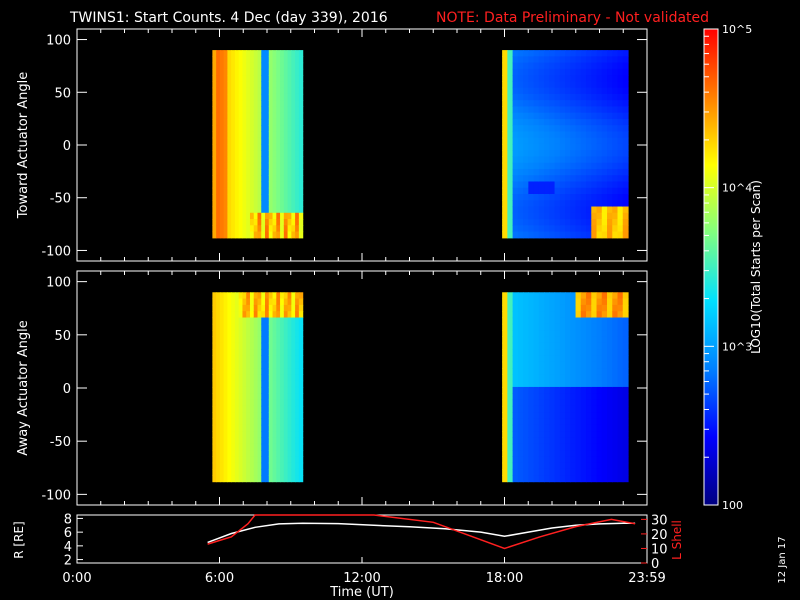 The image size is (800, 600). I want to click on y-tick-label: -50, so click(60, 442).